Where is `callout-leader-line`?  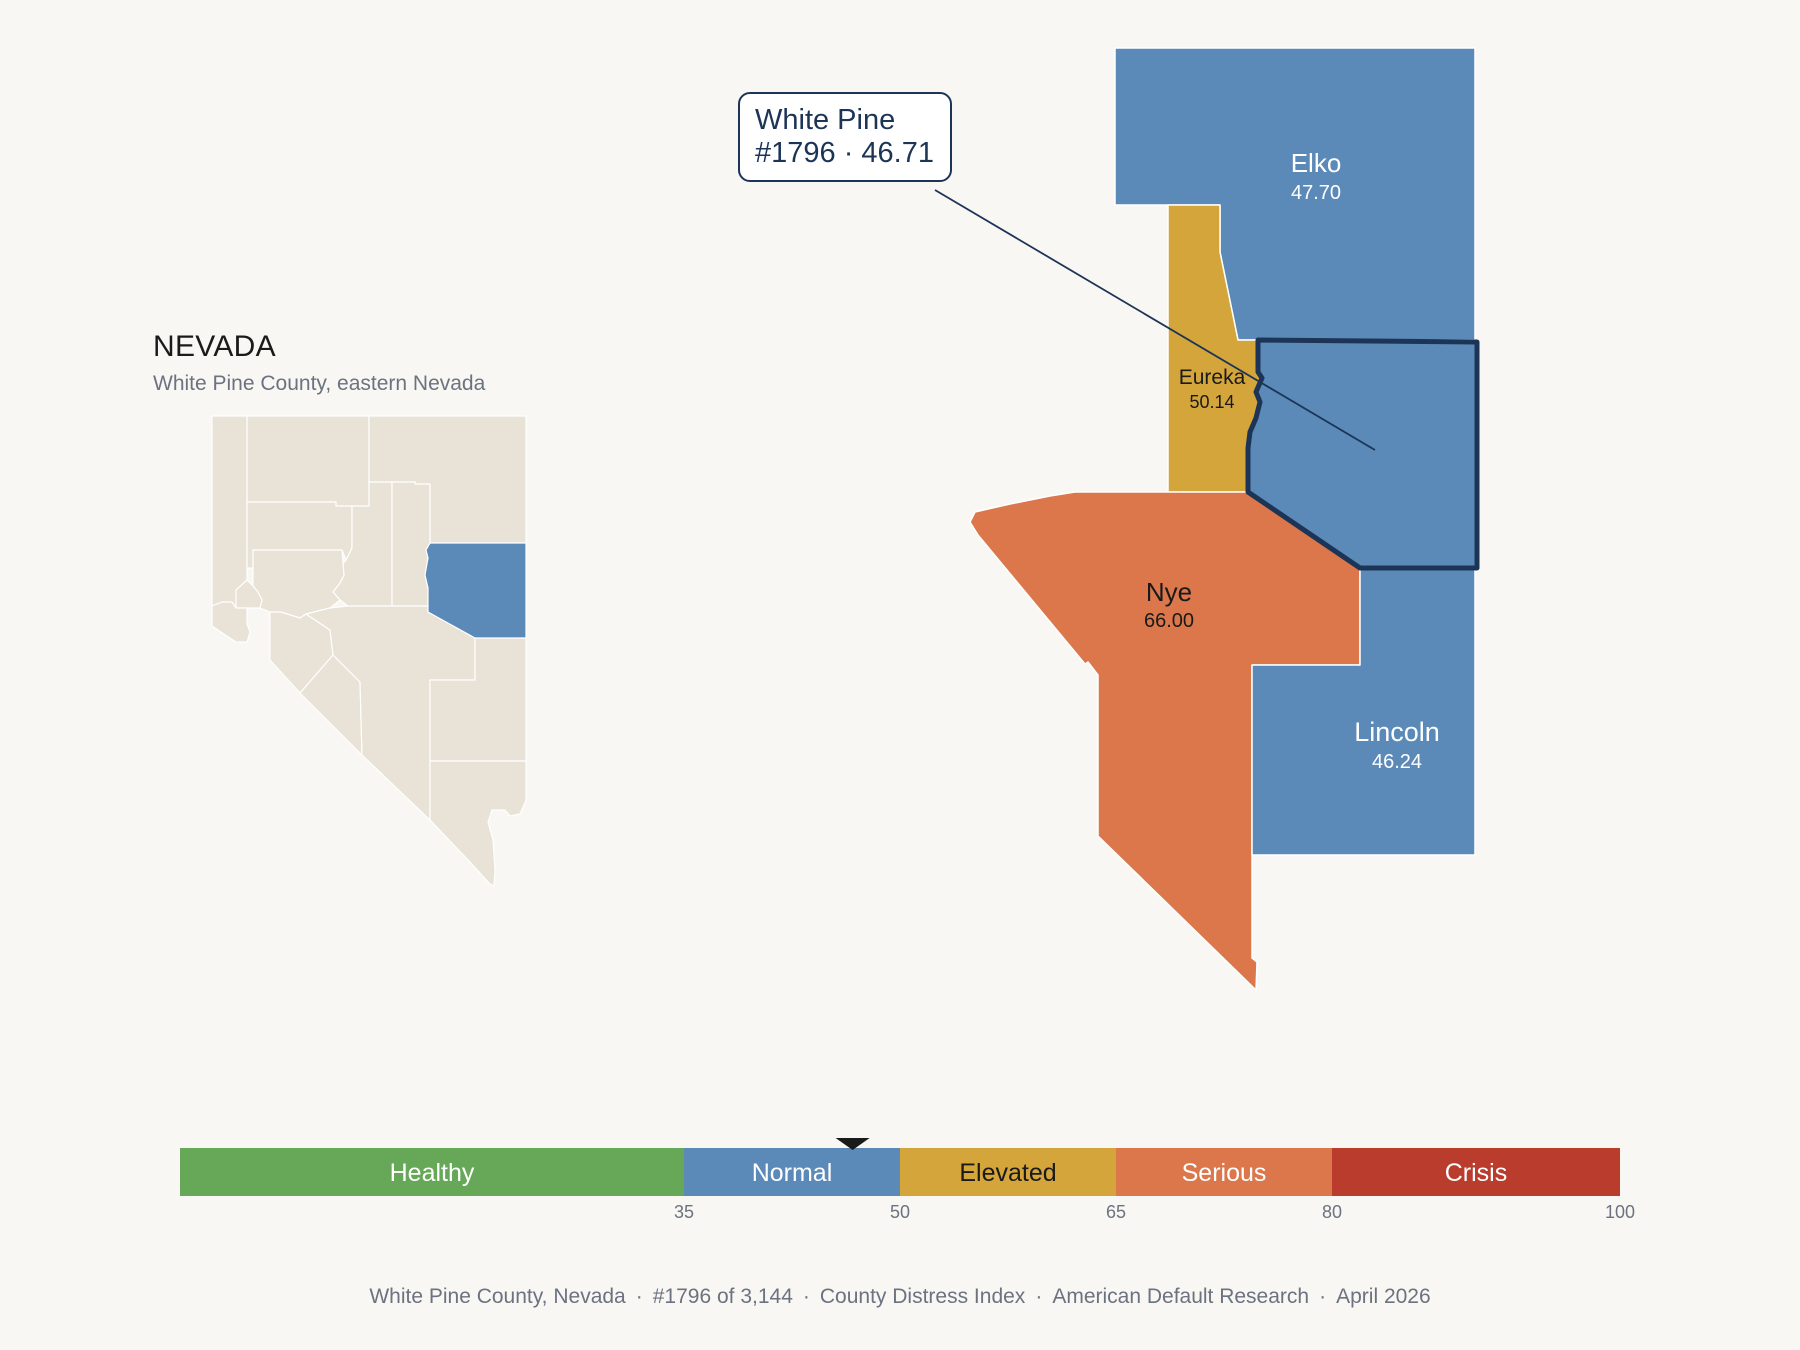
callout-leader-line is located at coordinates (1155, 320).